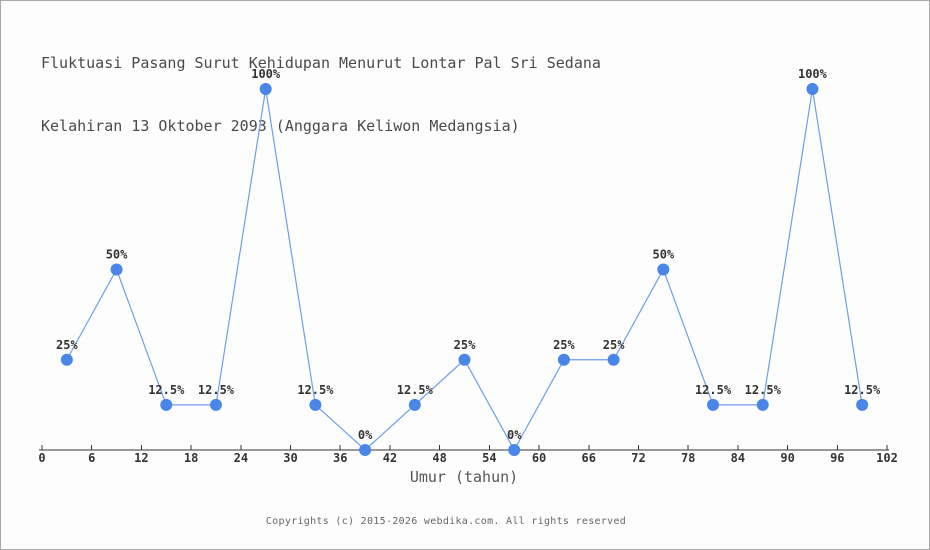  I want to click on x-tick-label: 54, so click(489, 458).